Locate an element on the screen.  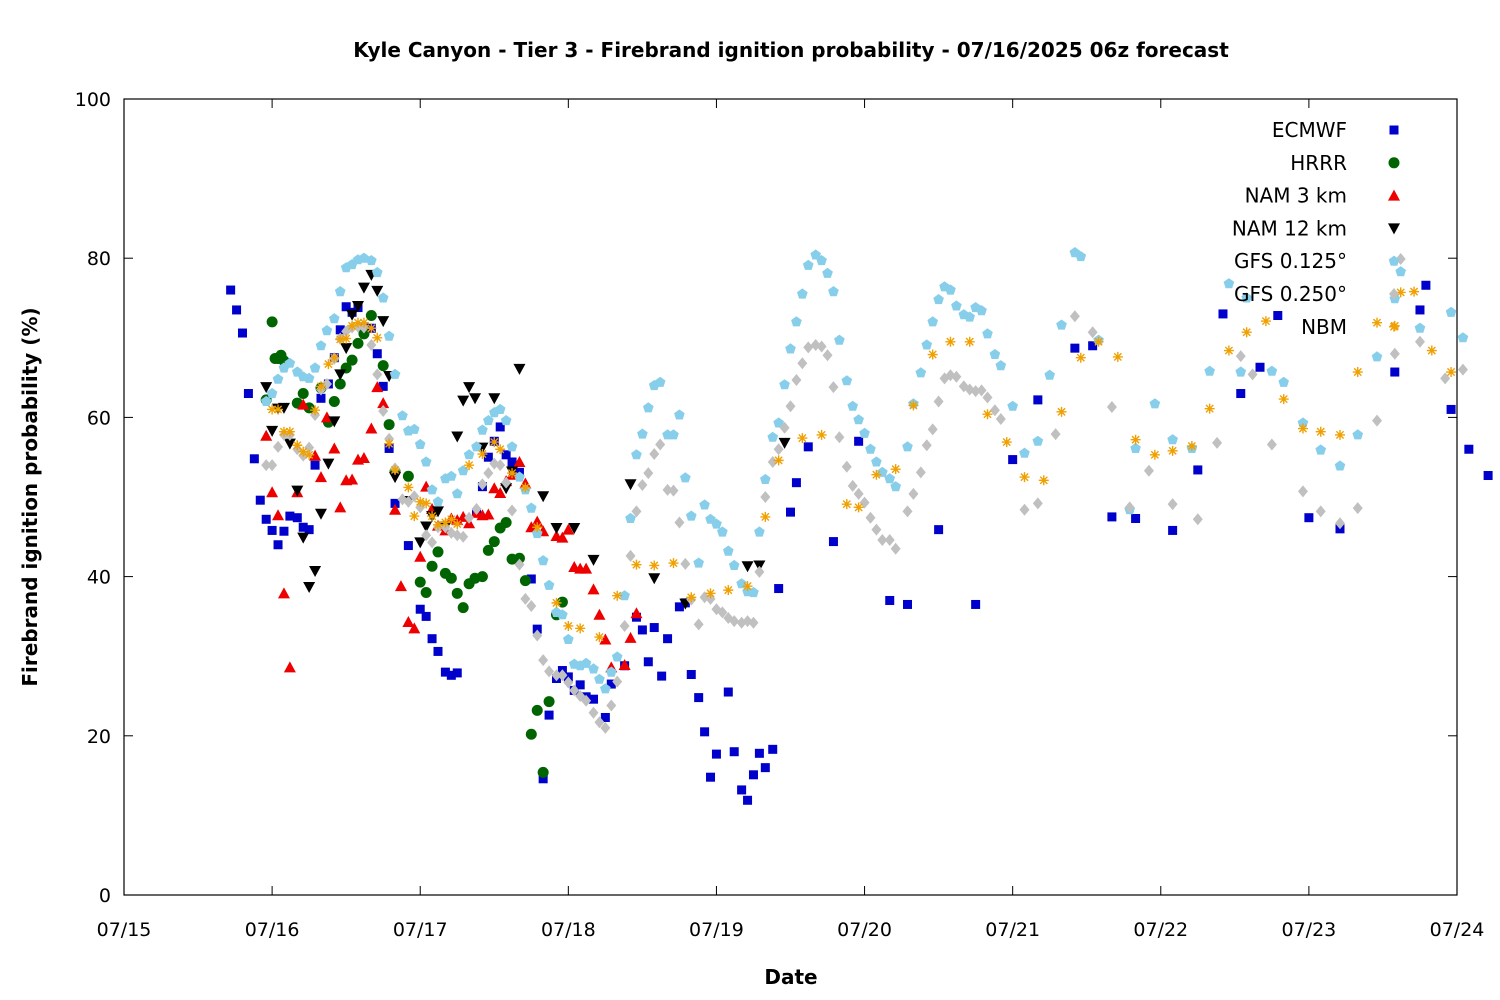
x-tick-label: 07/20 is located at coordinates (864, 930).